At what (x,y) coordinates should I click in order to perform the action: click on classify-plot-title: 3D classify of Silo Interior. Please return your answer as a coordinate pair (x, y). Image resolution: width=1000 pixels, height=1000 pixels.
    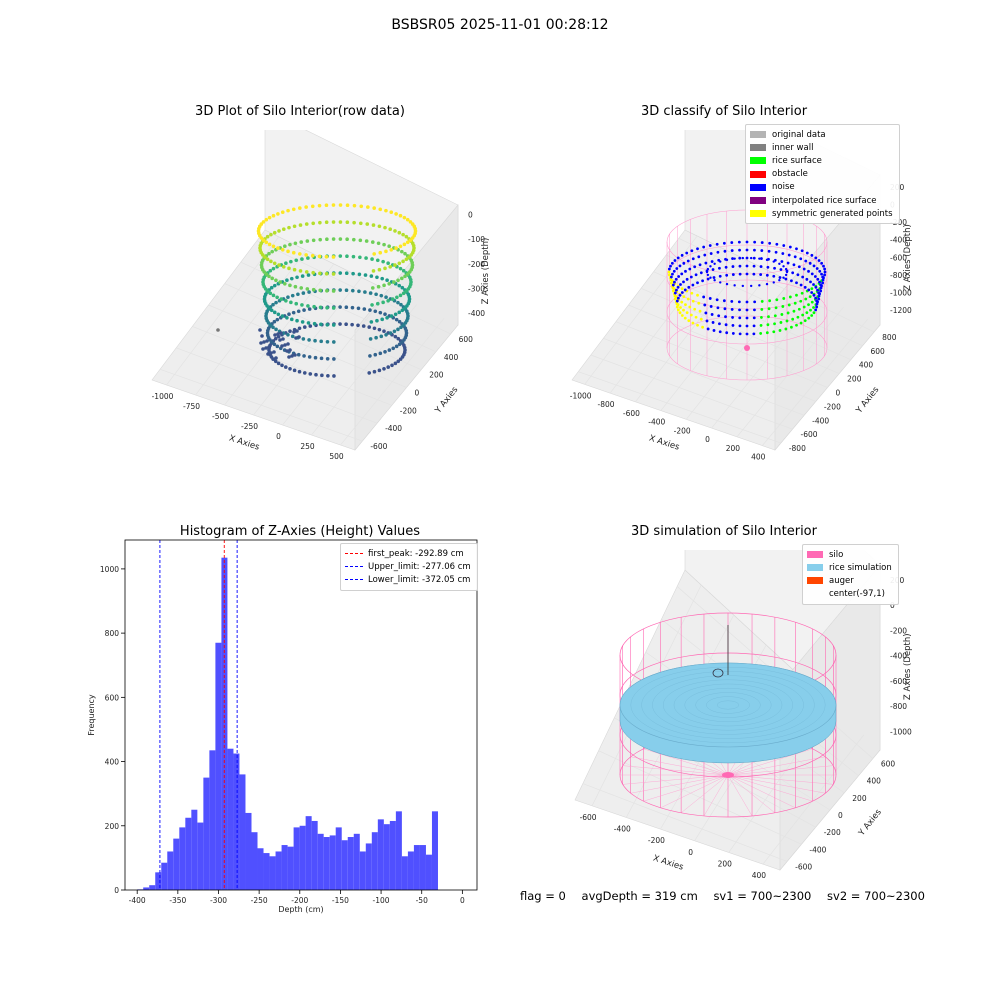
    Looking at the image, I should click on (724, 111).